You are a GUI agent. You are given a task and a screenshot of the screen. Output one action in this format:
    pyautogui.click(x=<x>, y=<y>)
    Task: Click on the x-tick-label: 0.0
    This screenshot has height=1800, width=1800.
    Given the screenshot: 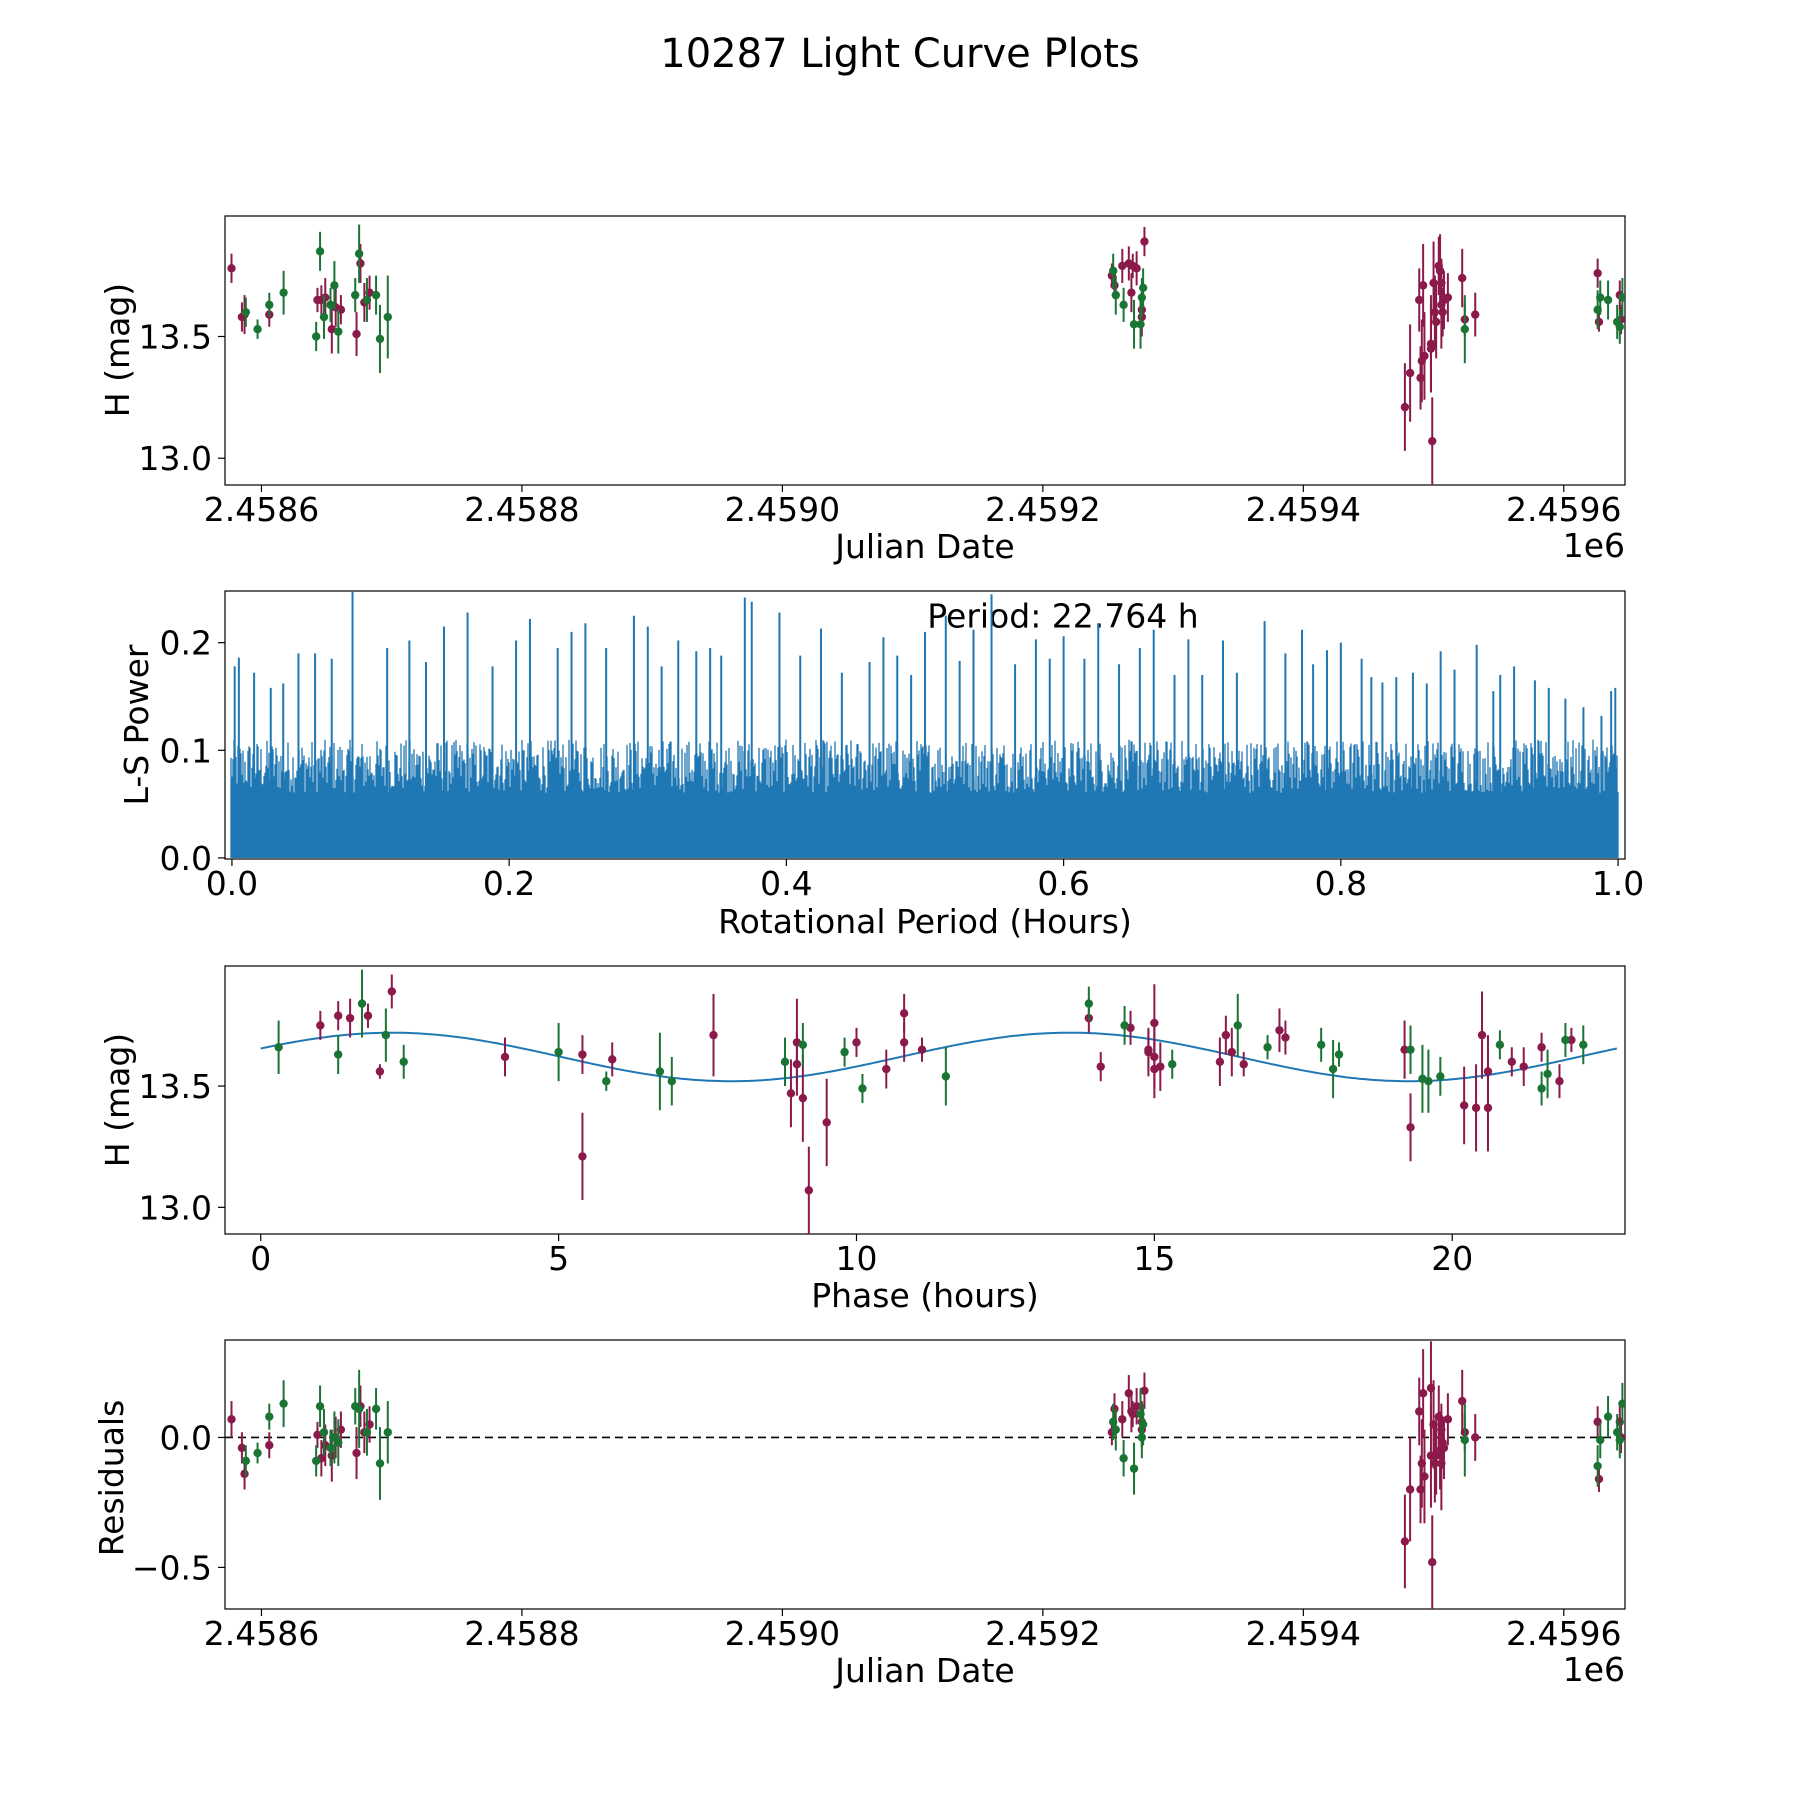 What is the action you would take?
    pyautogui.click(x=232, y=883)
    